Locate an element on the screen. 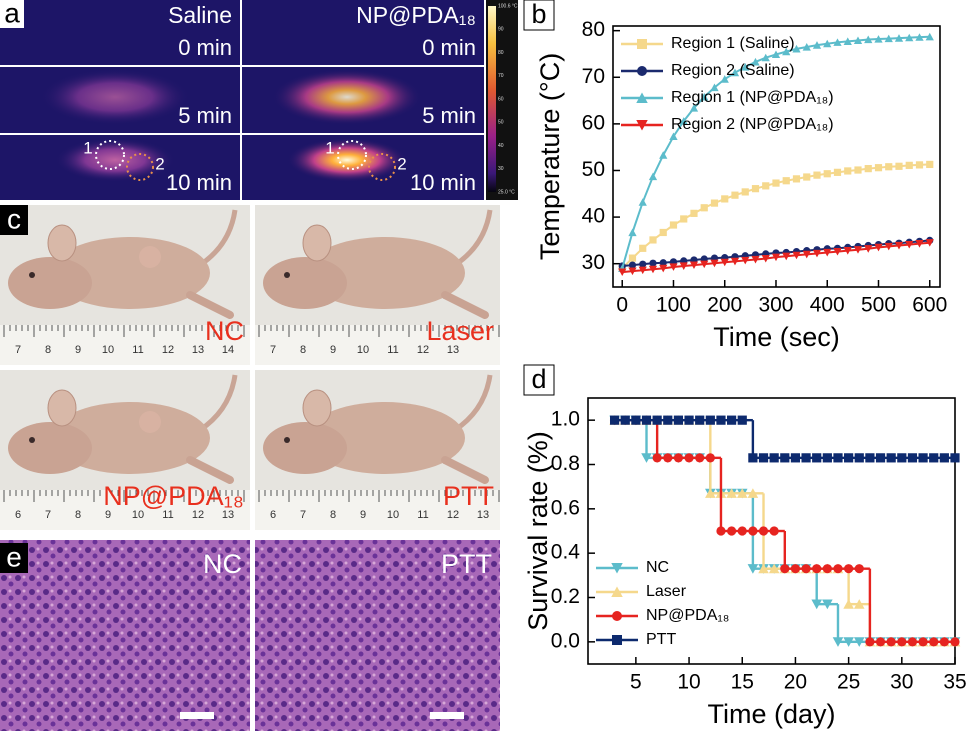 Image resolution: width=980 pixels, height=731 pixels. x-tick-label: 15 is located at coordinates (742, 682).